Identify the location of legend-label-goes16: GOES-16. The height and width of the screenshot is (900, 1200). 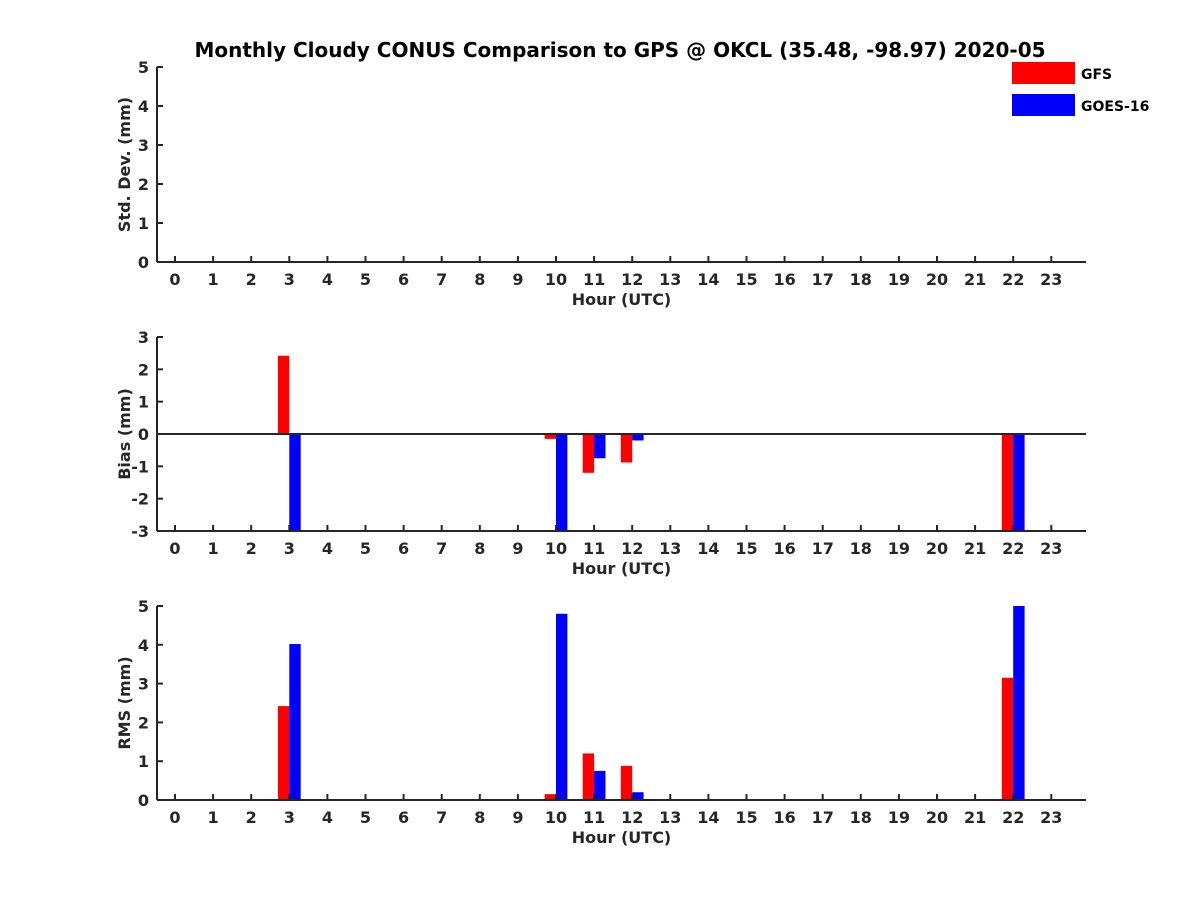
(1115, 107).